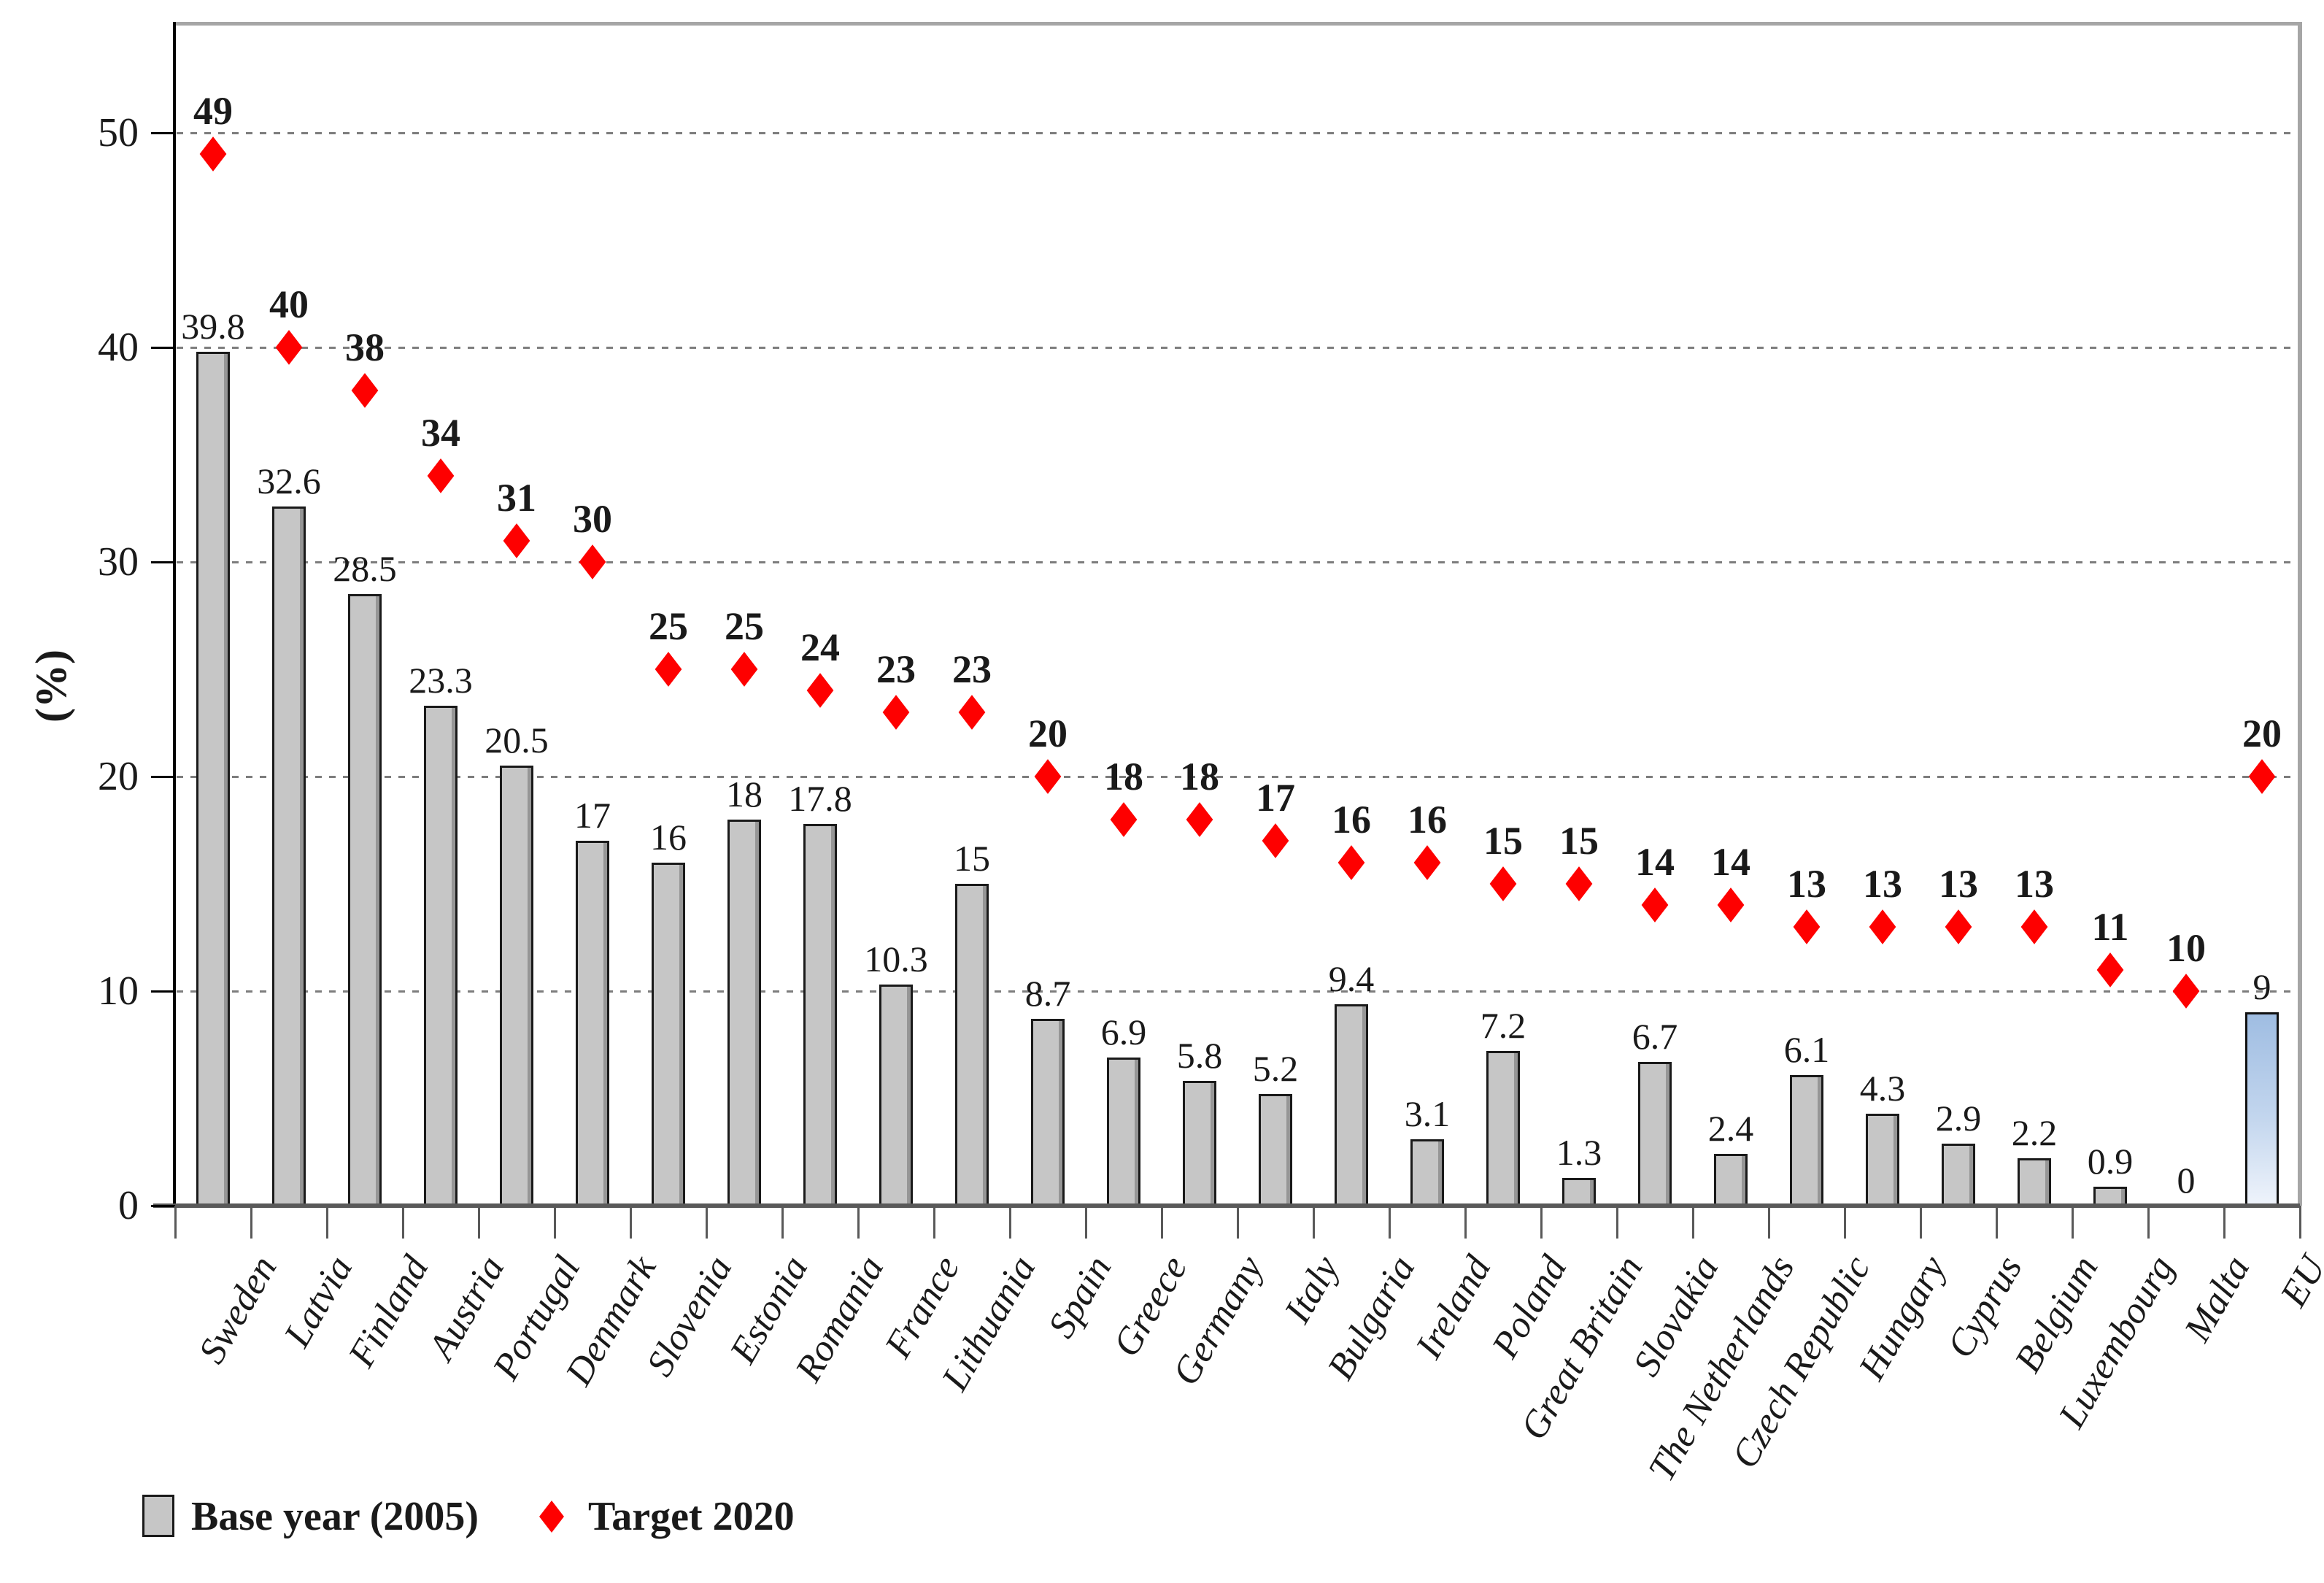 This screenshot has width=2324, height=1583. I want to click on target-value-label-ireland: 16, so click(1427, 819).